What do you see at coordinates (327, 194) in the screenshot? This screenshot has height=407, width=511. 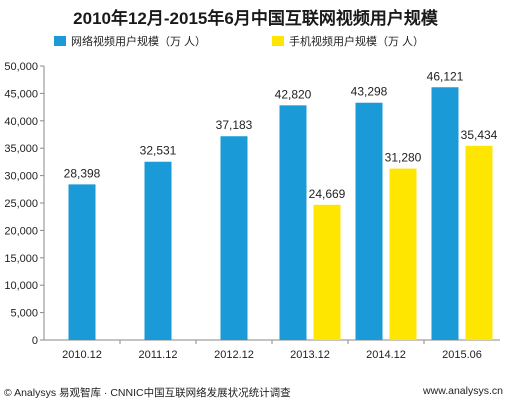 I see `data-label-mobile-video-users: 24,669` at bounding box center [327, 194].